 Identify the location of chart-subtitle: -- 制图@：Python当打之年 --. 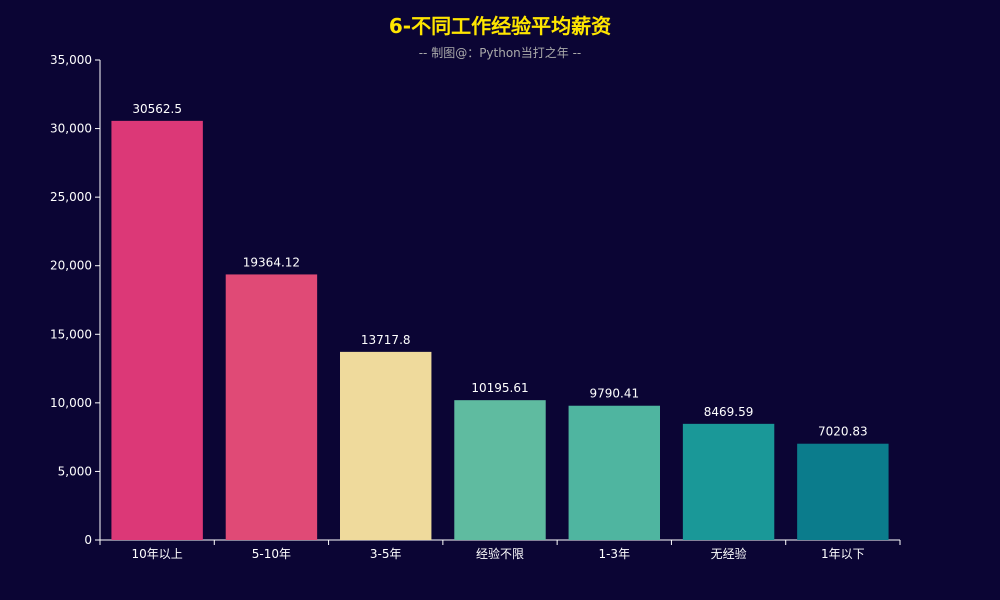
(500, 53).